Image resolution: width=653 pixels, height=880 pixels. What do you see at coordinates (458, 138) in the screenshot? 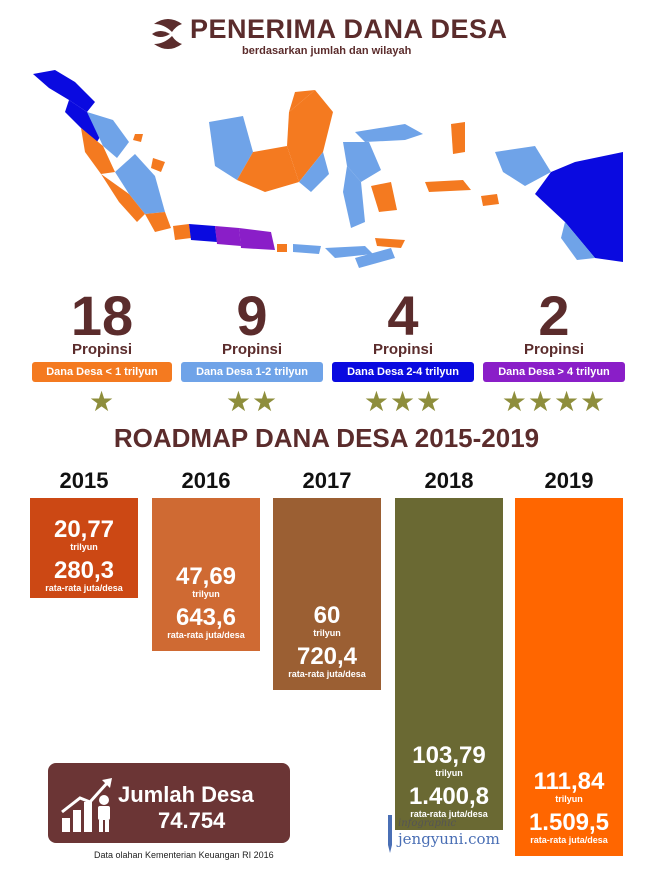
I see `map-north-maluku` at bounding box center [458, 138].